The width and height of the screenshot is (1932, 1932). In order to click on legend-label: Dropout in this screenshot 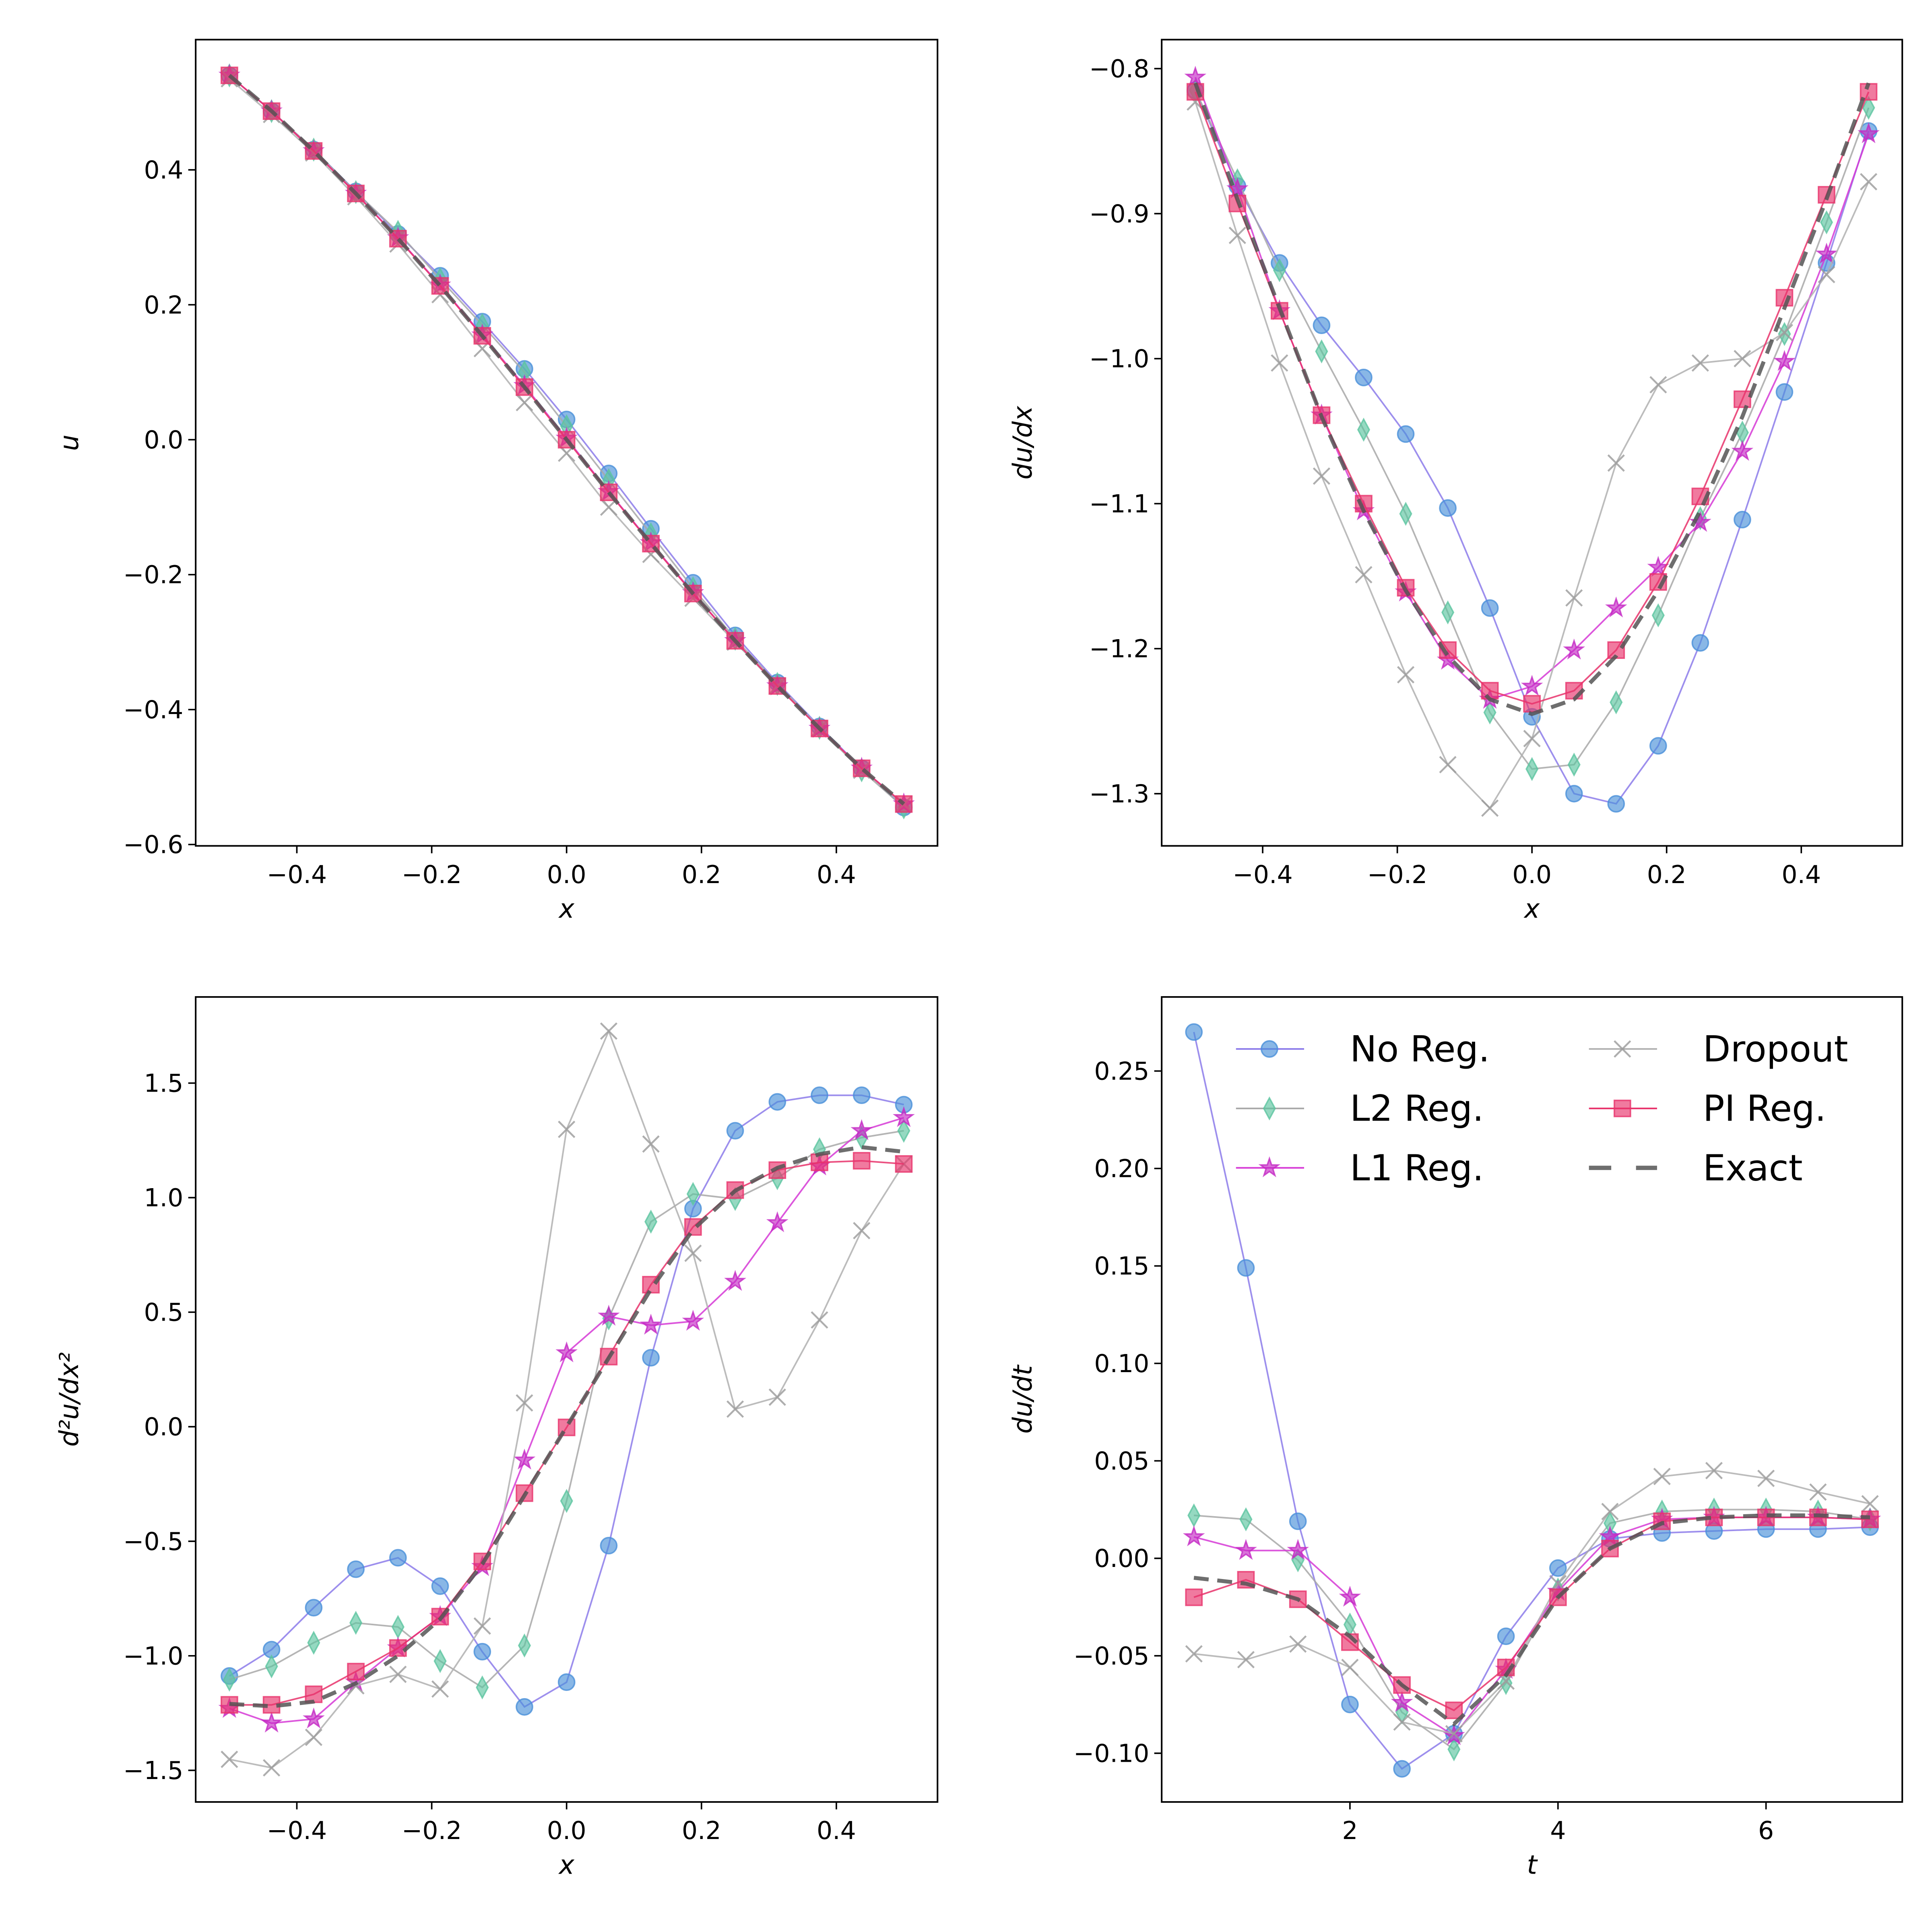, I will do `click(1775, 1049)`.